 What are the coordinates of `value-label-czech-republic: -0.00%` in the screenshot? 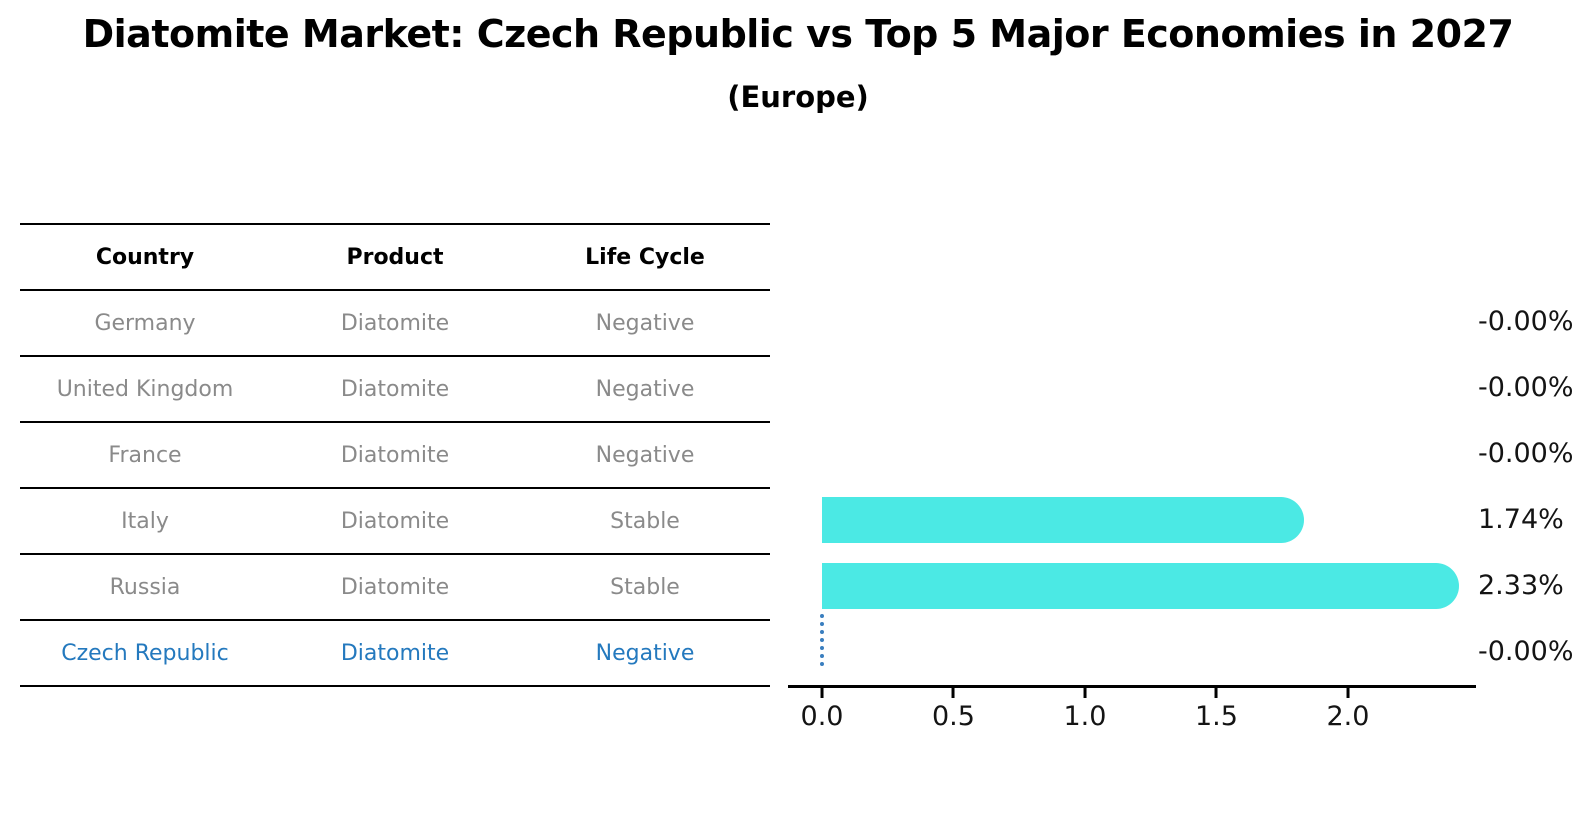 It's located at (1526, 651).